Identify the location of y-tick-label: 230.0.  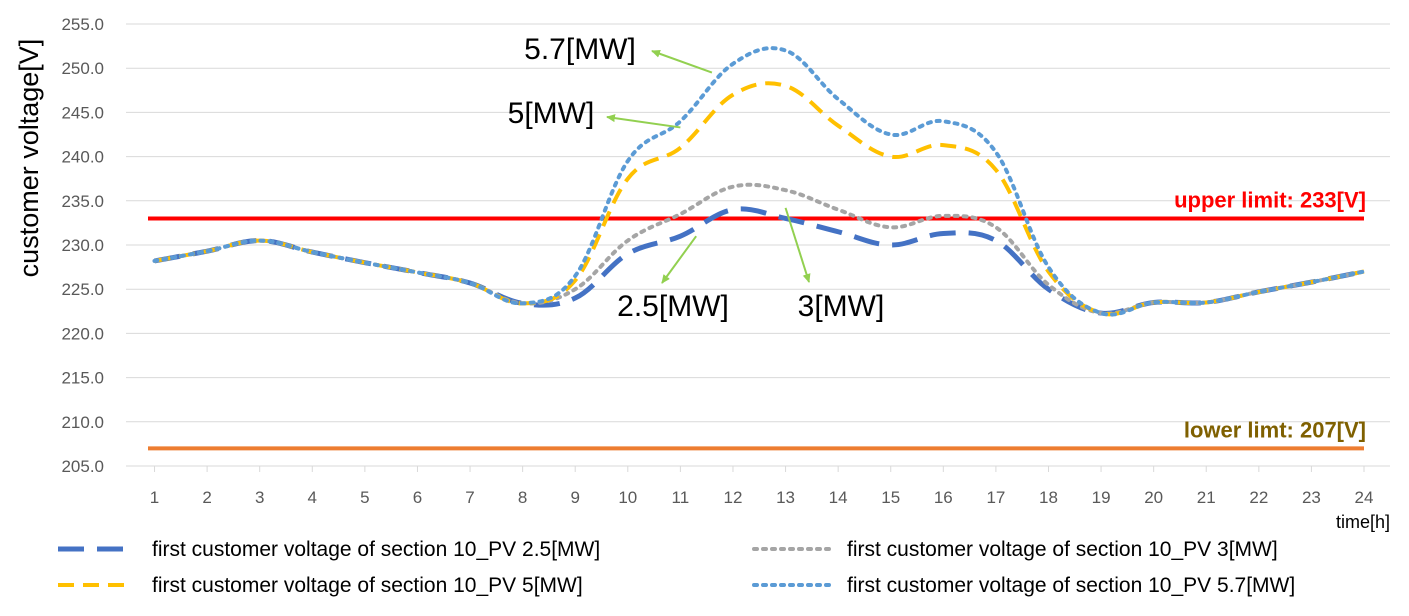
(82, 245).